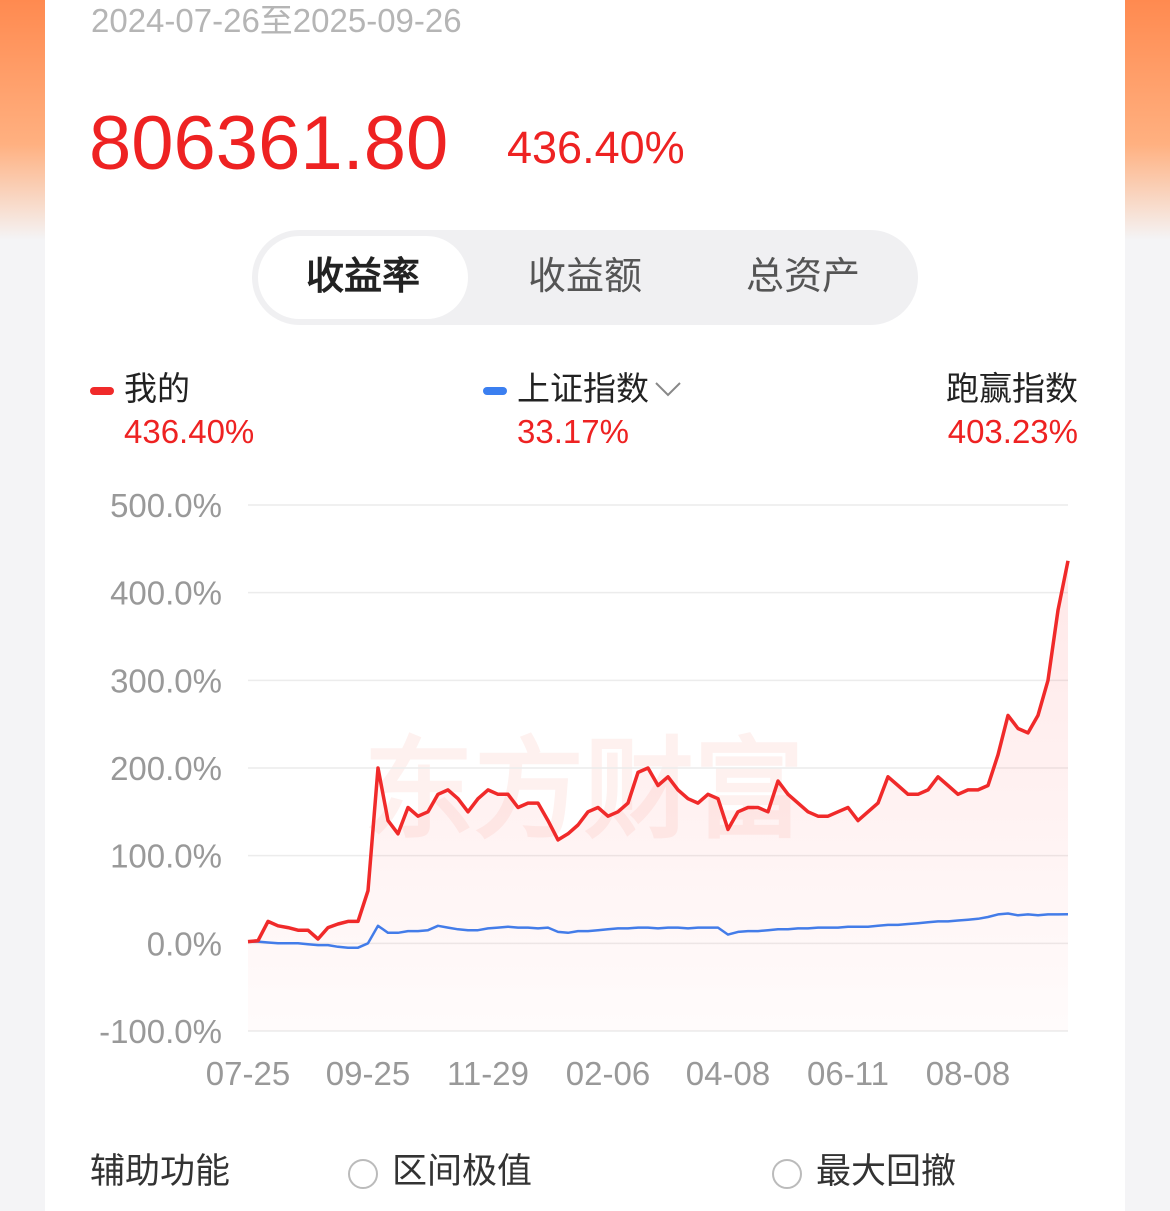 The width and height of the screenshot is (1170, 1211). What do you see at coordinates (166, 768) in the screenshot?
I see `y-tick-label: 200.0%` at bounding box center [166, 768].